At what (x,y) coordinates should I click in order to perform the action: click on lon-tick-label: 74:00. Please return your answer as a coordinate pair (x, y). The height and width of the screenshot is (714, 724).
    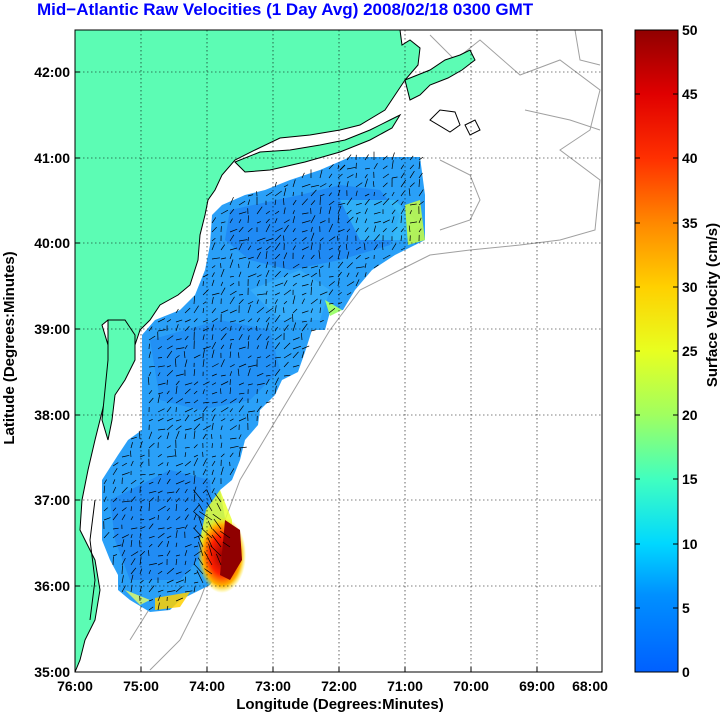
    Looking at the image, I should click on (207, 686).